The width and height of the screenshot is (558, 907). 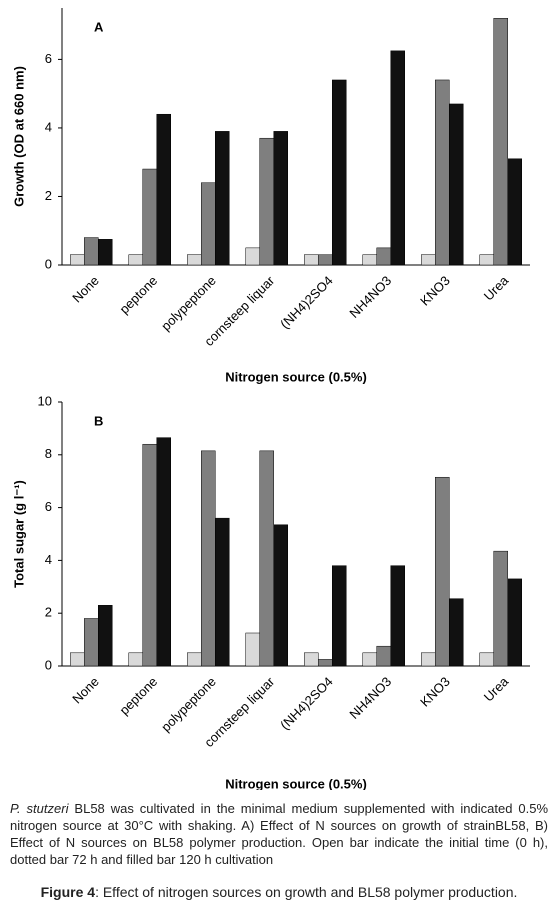 I want to click on y-axis-title: Growth (OD at 660 nm), so click(x=18, y=136).